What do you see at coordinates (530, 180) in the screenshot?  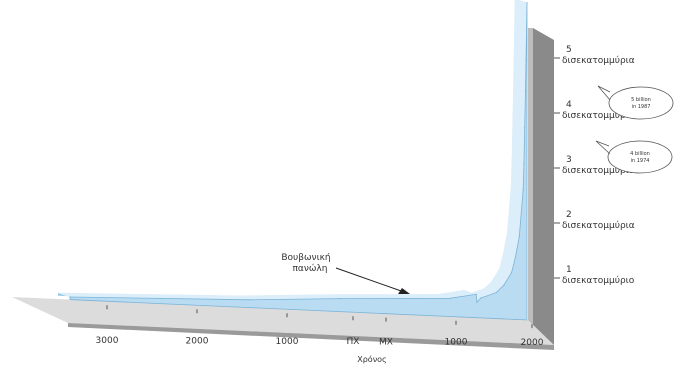 I see `back-wall-face` at bounding box center [530, 180].